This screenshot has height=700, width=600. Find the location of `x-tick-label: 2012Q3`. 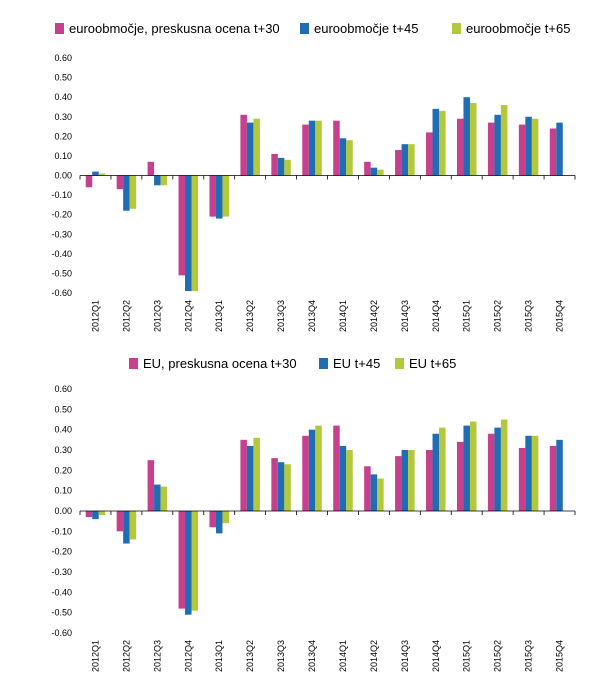

x-tick-label: 2012Q3 is located at coordinates (157, 656).